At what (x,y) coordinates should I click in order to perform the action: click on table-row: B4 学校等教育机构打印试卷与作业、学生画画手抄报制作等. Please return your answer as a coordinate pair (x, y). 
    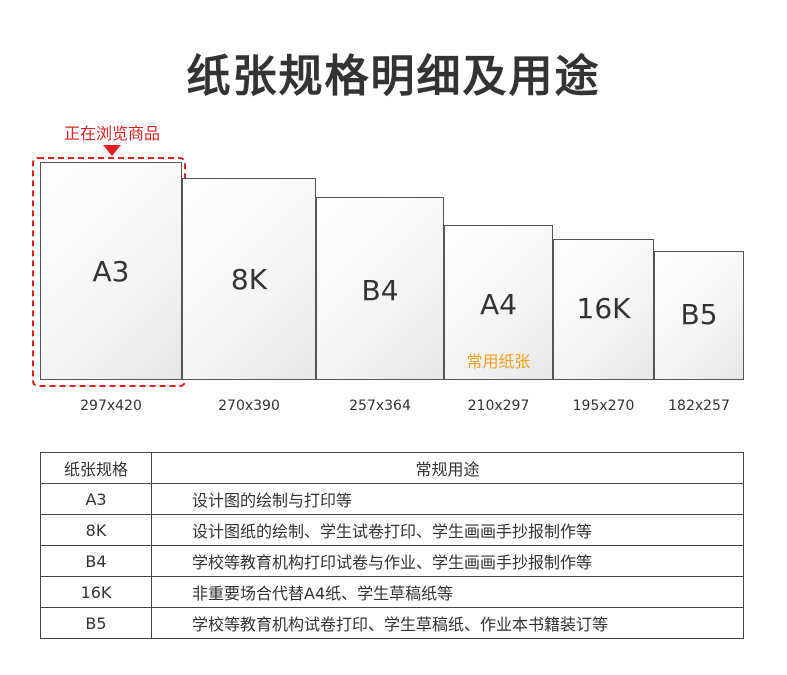
    Looking at the image, I should click on (392, 561).